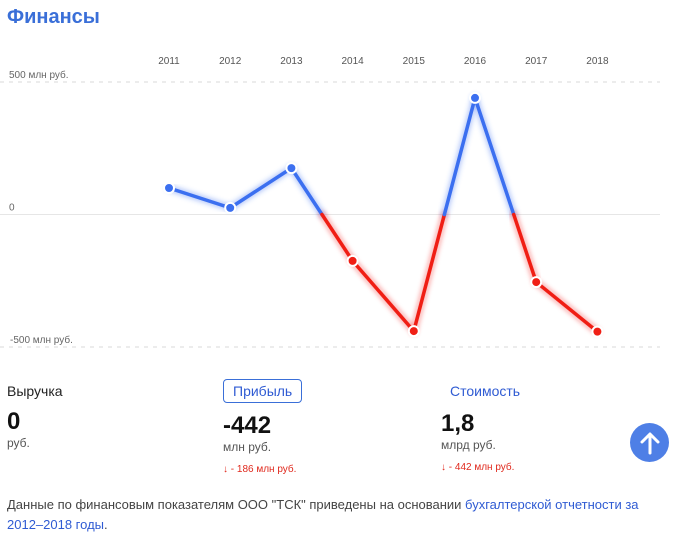 The width and height of the screenshot is (674, 535). I want to click on x-tick-label: 2018, so click(597, 61).